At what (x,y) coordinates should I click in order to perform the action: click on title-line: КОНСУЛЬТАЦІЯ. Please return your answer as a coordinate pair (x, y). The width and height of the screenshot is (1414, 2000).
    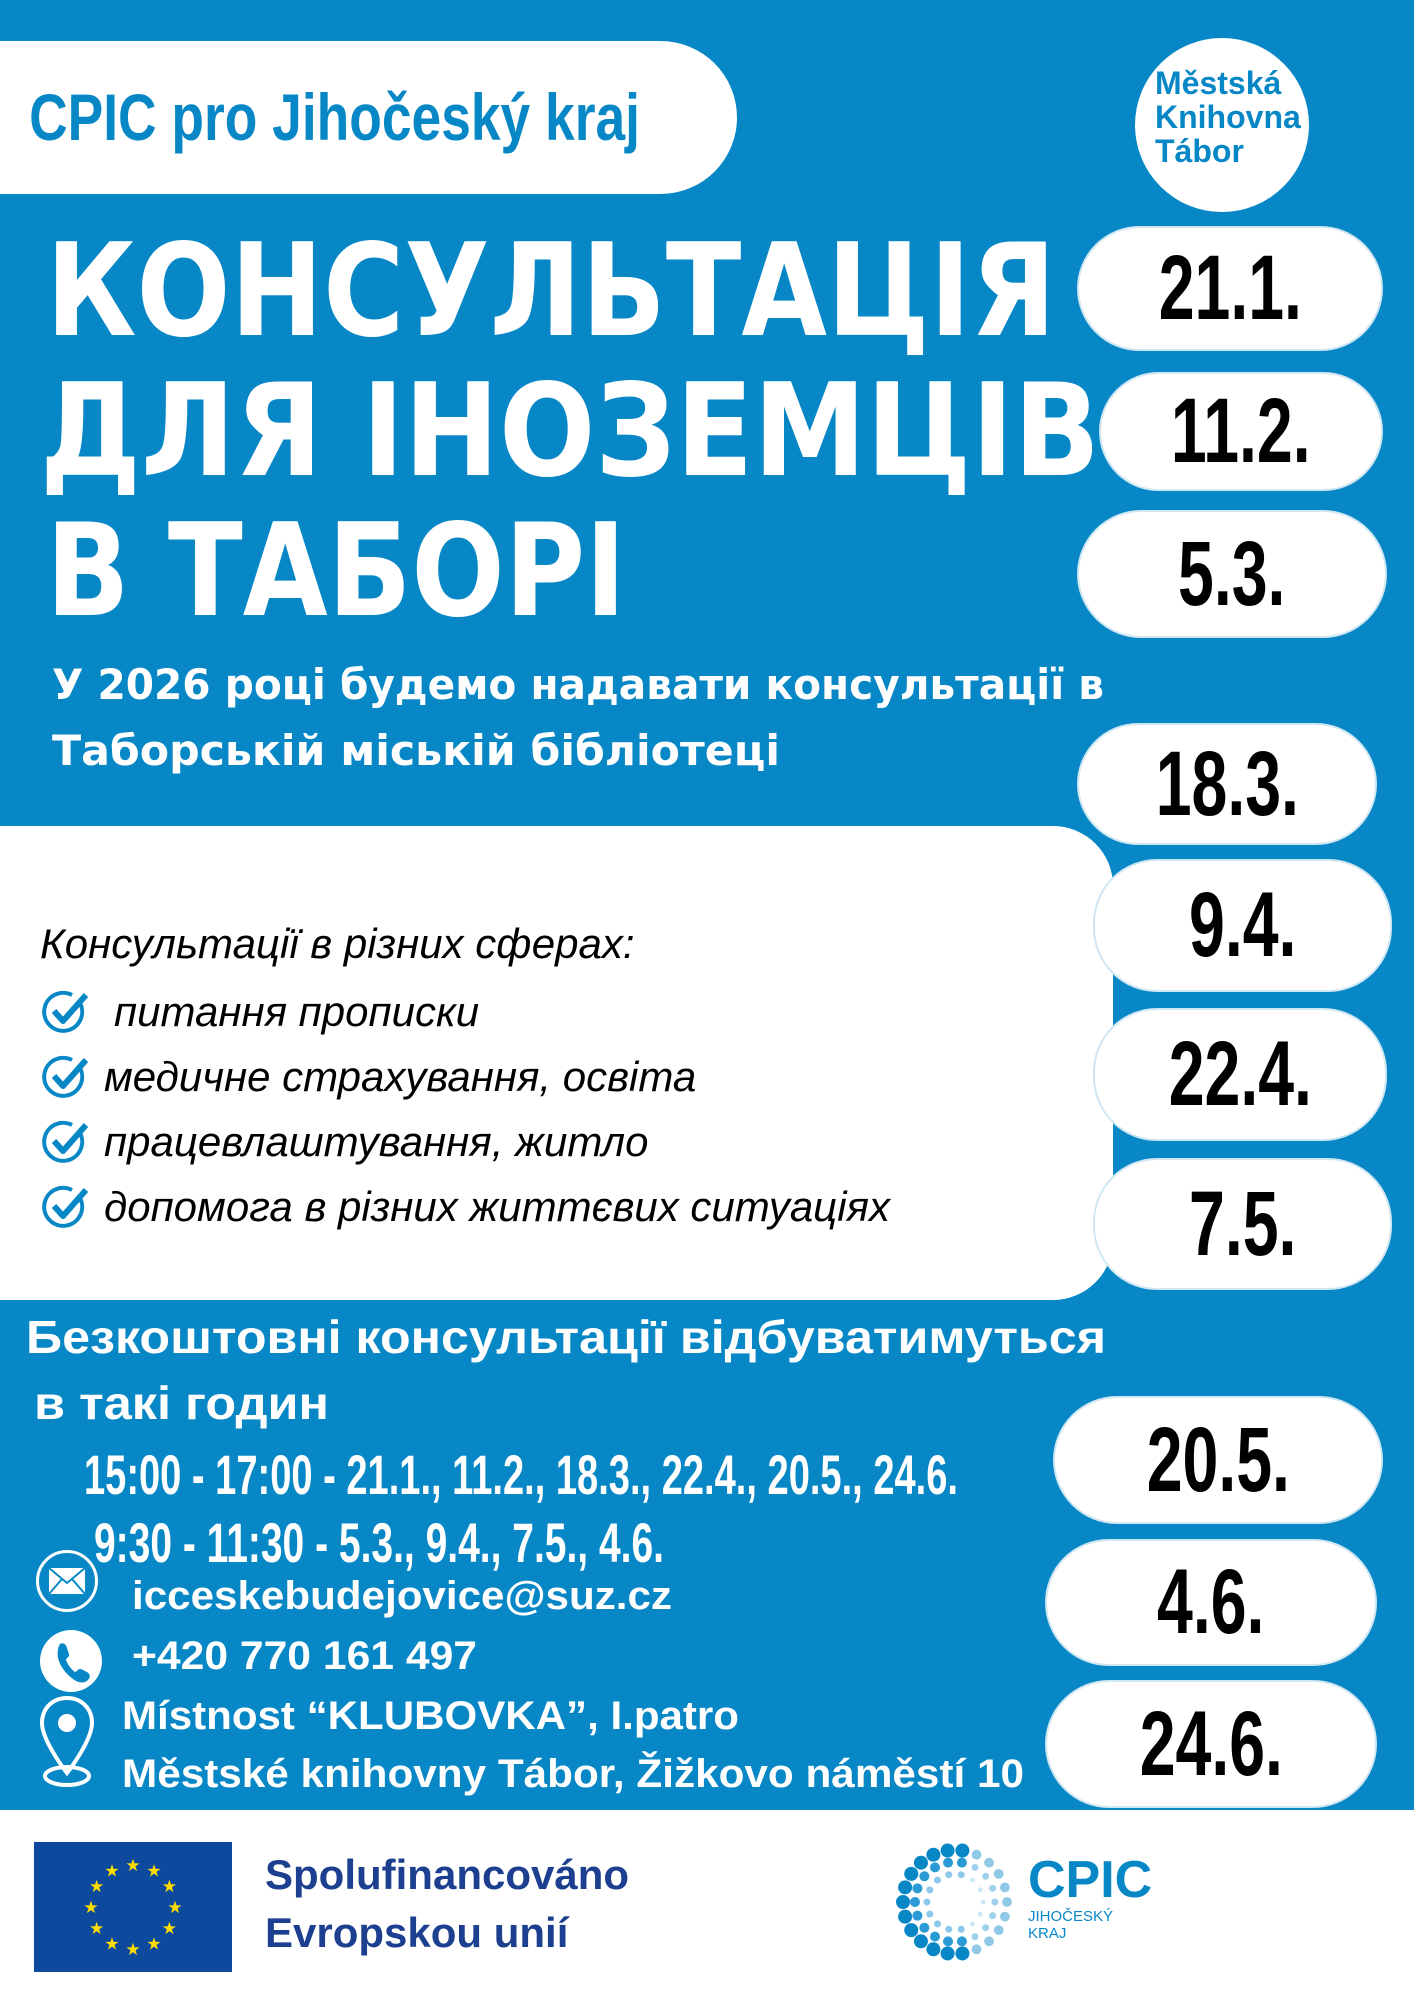
    Looking at the image, I should click on (551, 291).